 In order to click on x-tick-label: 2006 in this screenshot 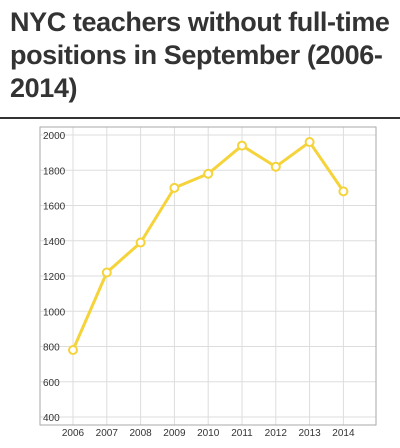, I will do `click(73, 433)`.